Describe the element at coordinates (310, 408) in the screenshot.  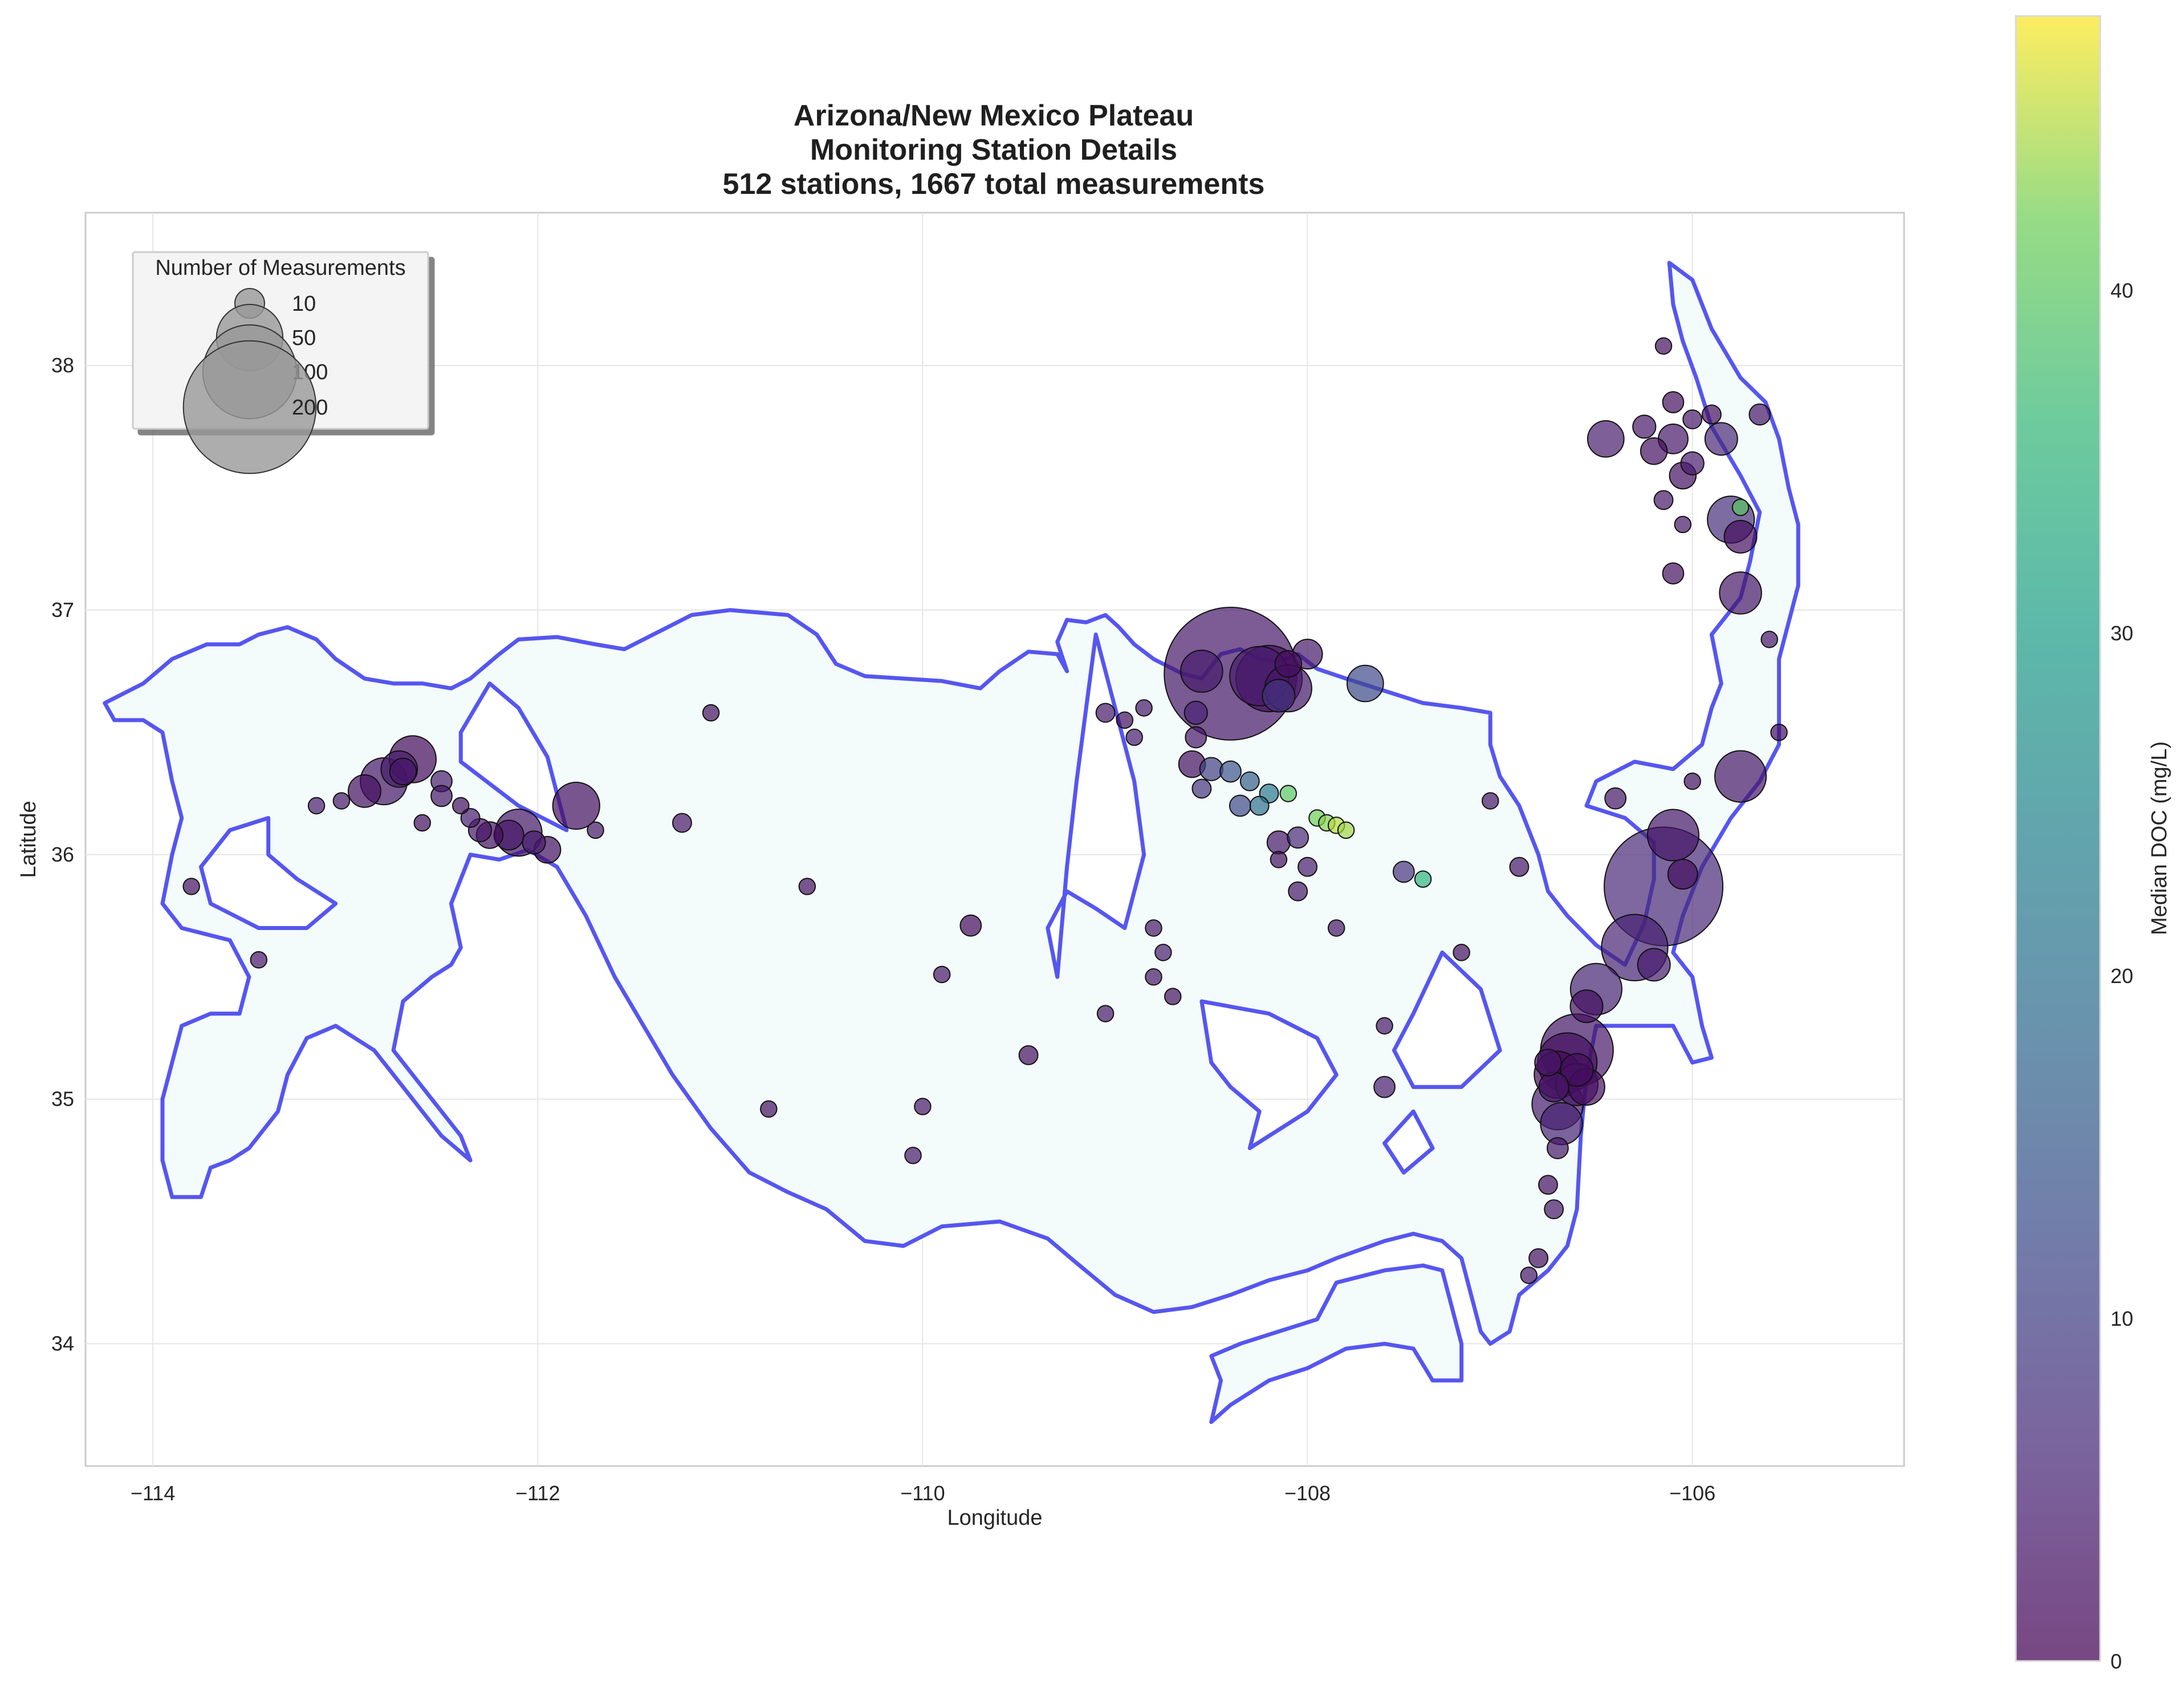
I see `legend-label: 200` at that location.